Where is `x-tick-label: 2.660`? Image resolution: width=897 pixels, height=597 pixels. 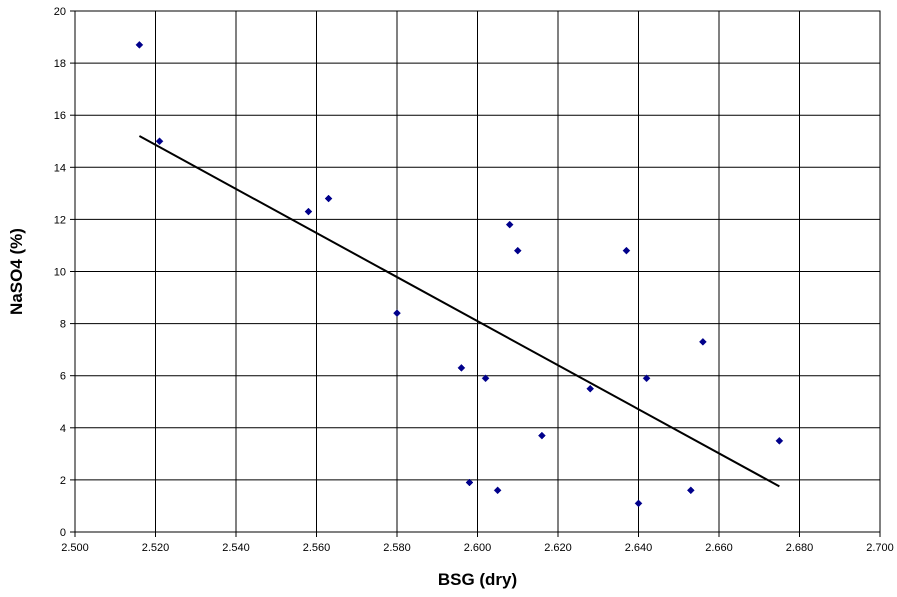 x-tick-label: 2.660 is located at coordinates (719, 548).